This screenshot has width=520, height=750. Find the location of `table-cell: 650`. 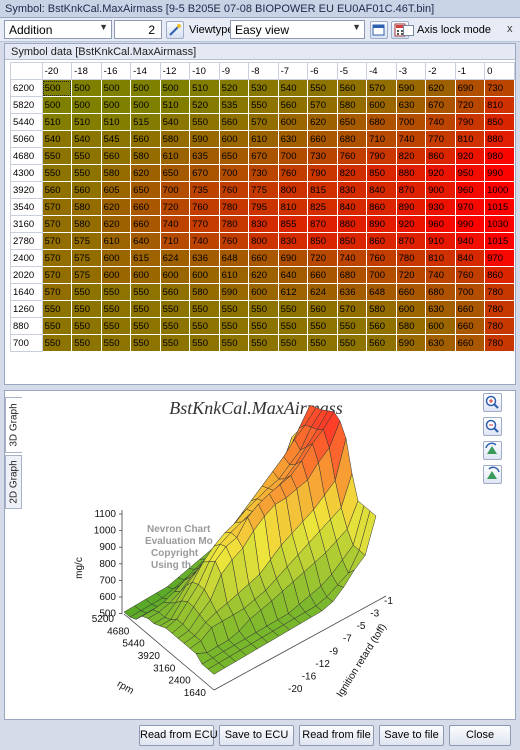

table-cell: 650 is located at coordinates (145, 190).